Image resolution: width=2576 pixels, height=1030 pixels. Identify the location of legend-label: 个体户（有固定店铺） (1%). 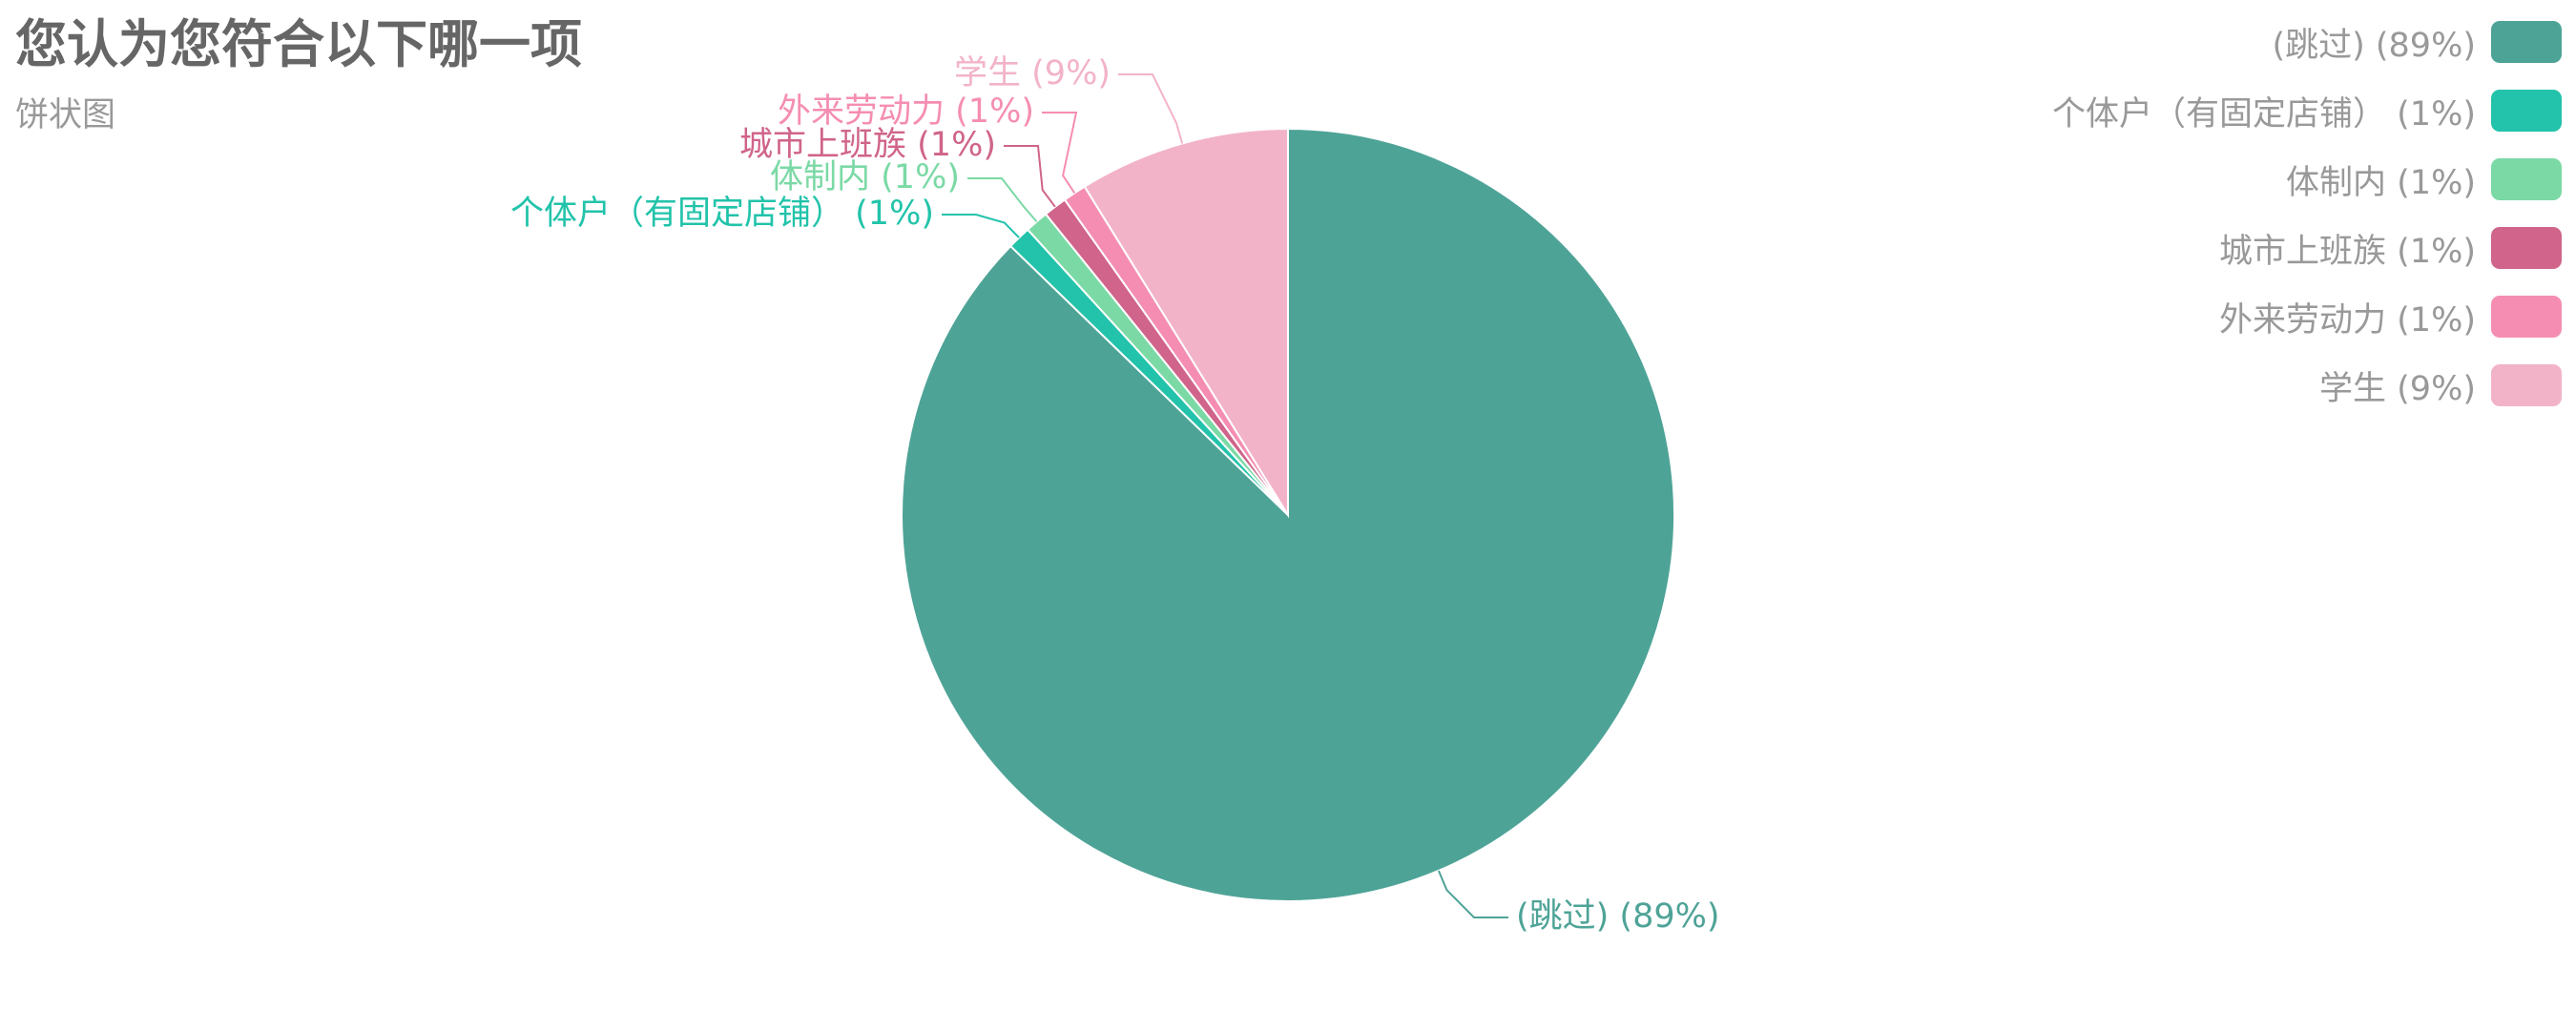
(2264, 114).